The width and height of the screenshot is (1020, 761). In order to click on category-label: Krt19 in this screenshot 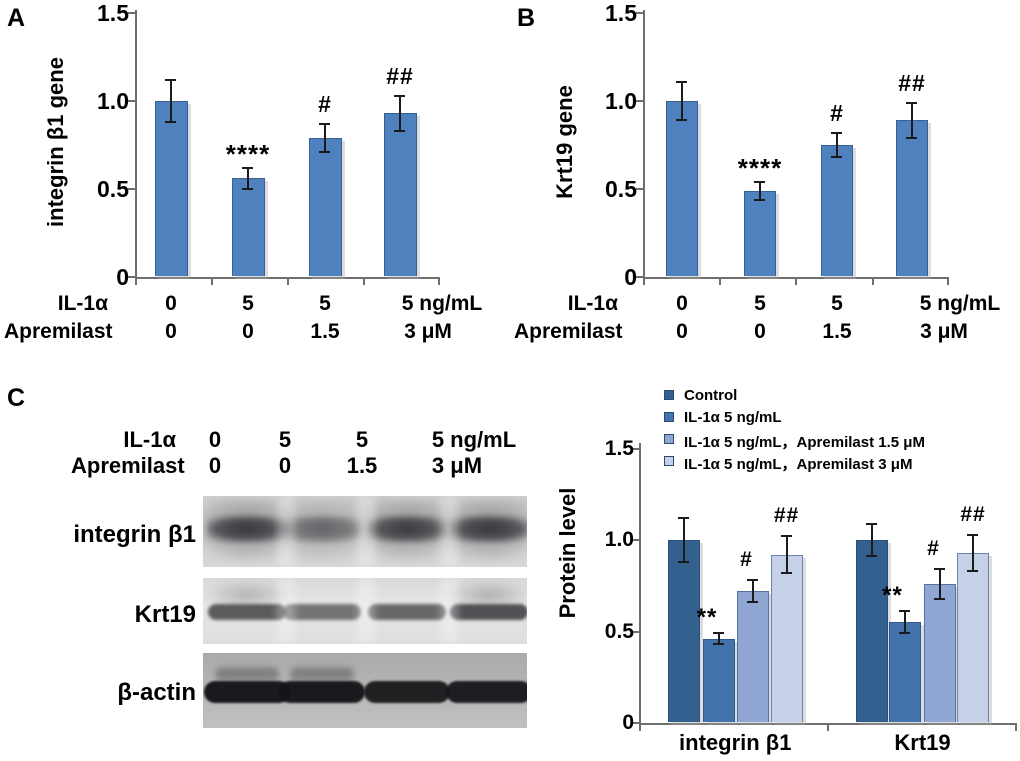, I will do `click(922, 742)`.